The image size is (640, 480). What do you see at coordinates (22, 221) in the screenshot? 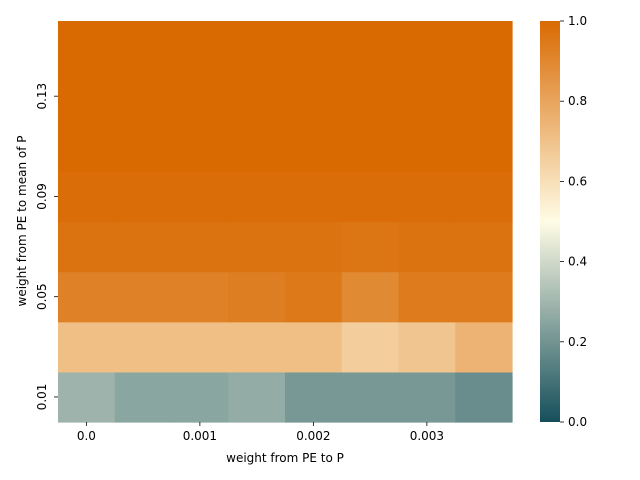
I see `y-axis-label: weight from PE to mean of P` at bounding box center [22, 221].